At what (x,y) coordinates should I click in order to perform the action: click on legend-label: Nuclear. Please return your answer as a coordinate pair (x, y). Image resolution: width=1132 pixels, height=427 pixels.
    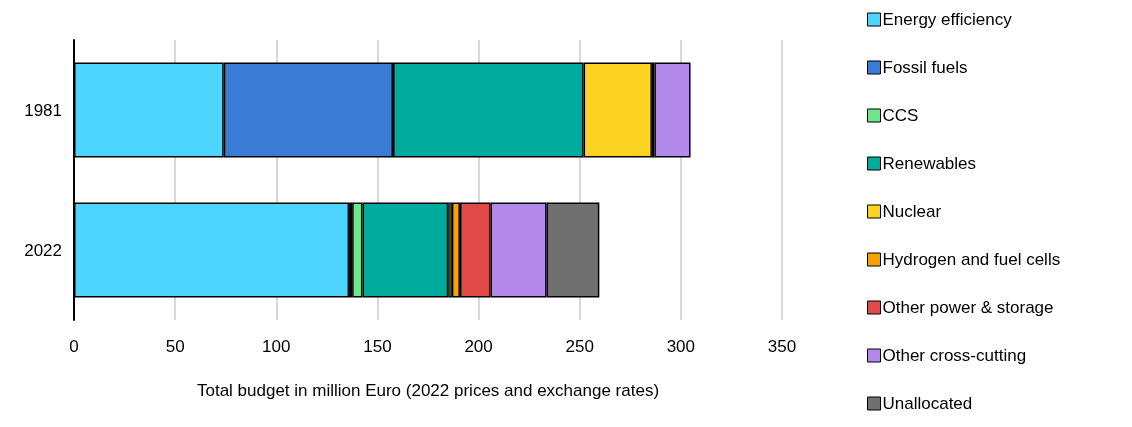
    Looking at the image, I should click on (912, 211).